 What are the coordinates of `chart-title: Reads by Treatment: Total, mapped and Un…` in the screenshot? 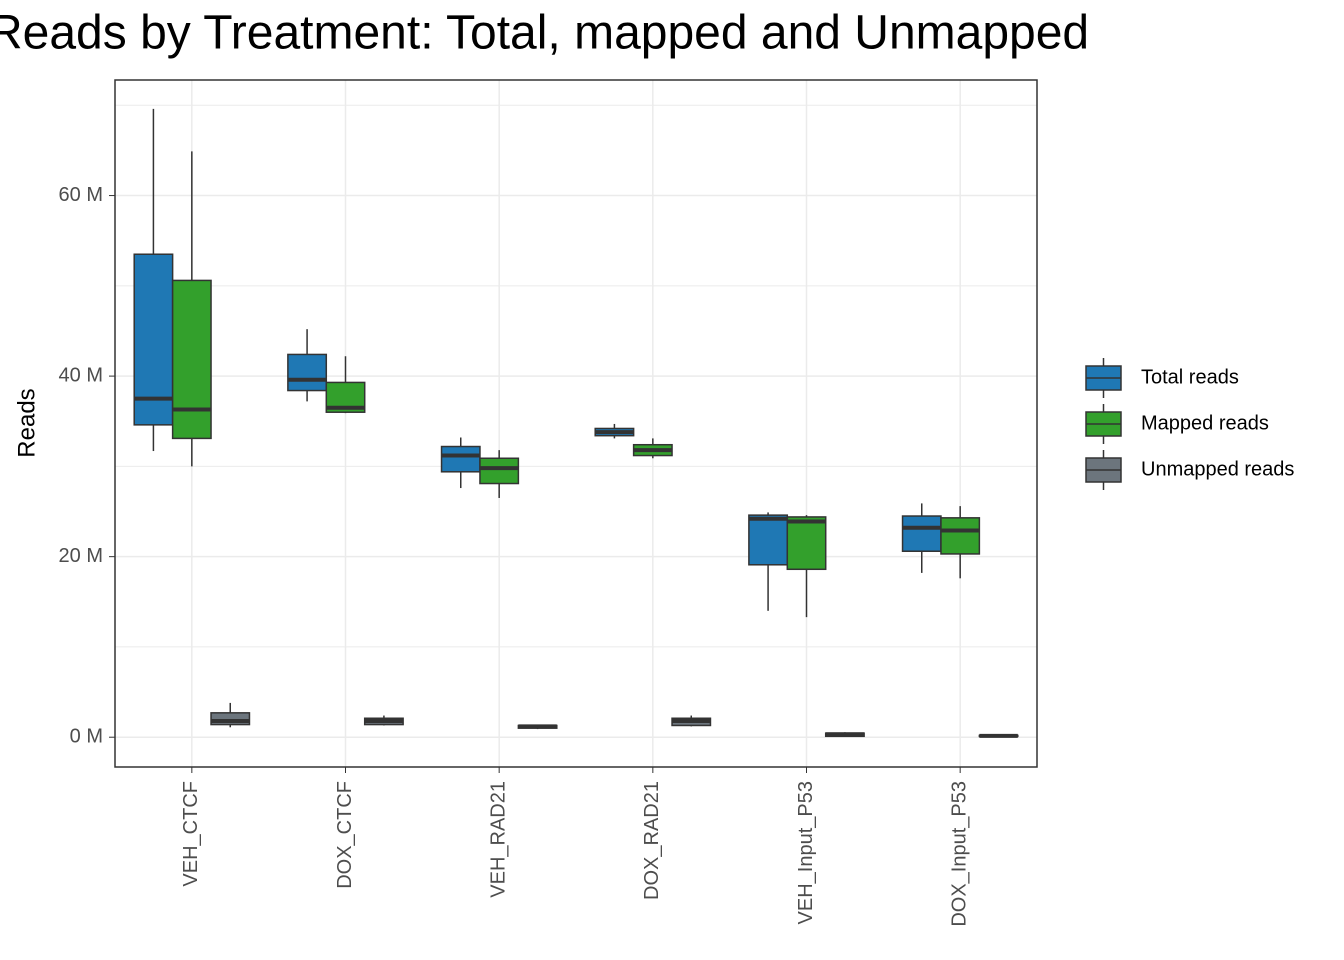 It's located at (544, 33).